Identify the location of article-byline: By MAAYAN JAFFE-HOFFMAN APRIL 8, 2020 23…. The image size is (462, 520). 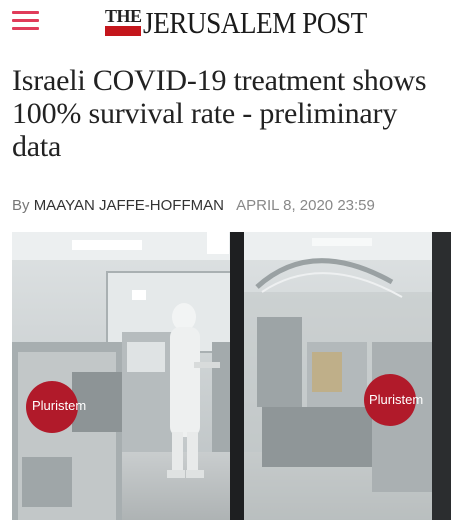
(193, 206).